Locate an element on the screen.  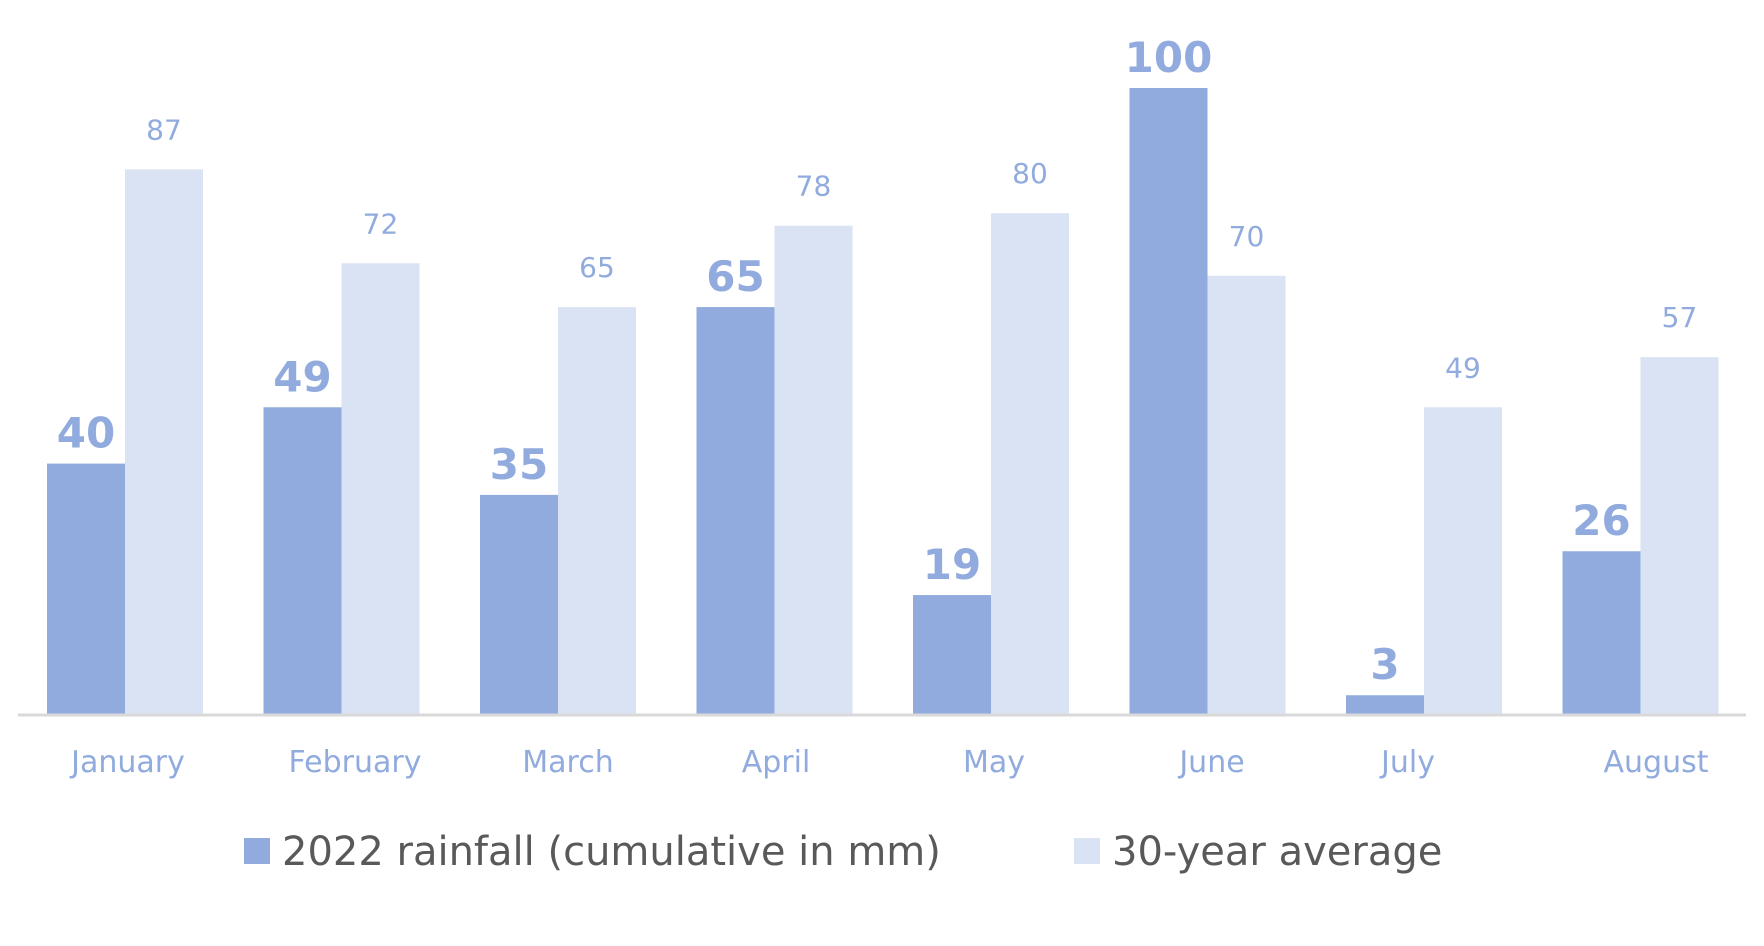
bar-average-july is located at coordinates (1463, 560).